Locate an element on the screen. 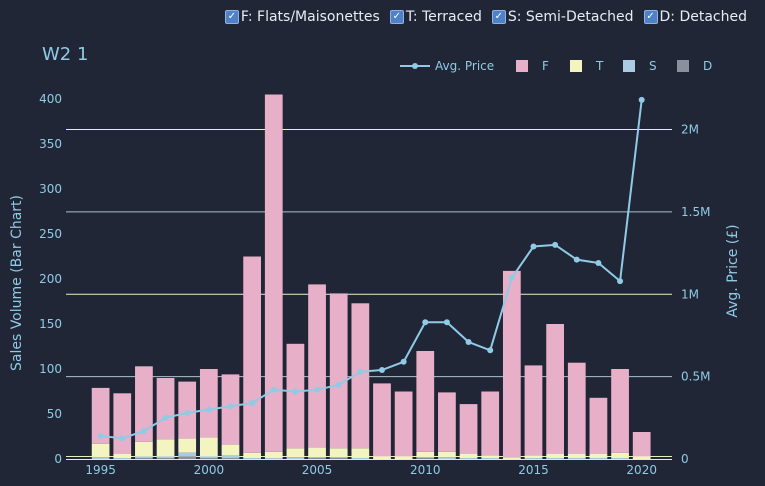 Image resolution: width=765 pixels, height=486 pixels. bar-s-2010 is located at coordinates (425, 458).